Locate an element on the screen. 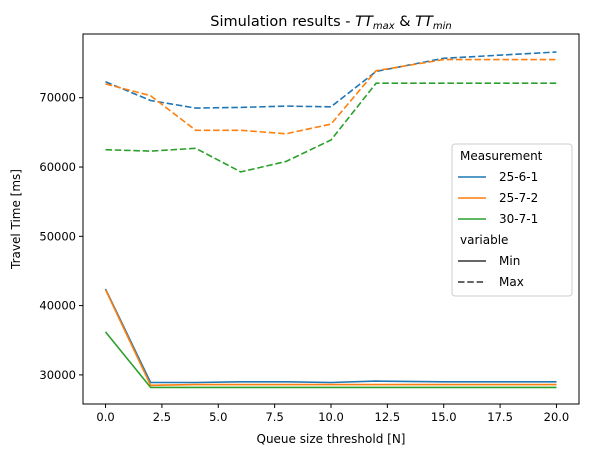 Image resolution: width=589 pixels, height=457 pixels. title-math-first-sub: max is located at coordinates (384, 26).